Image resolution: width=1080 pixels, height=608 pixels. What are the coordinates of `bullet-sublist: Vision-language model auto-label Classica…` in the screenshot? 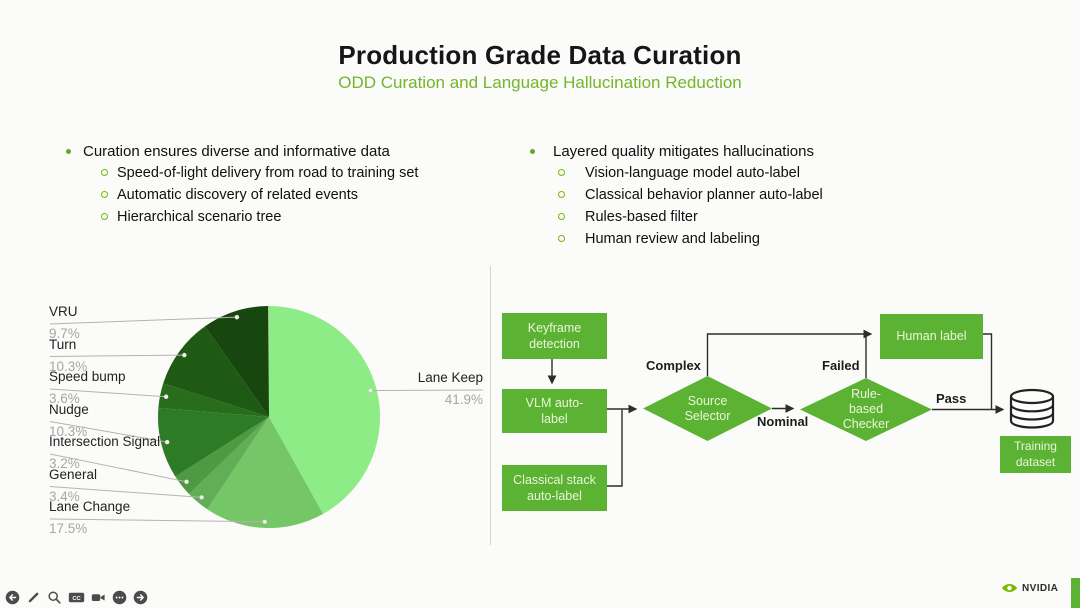 It's located at (750, 206).